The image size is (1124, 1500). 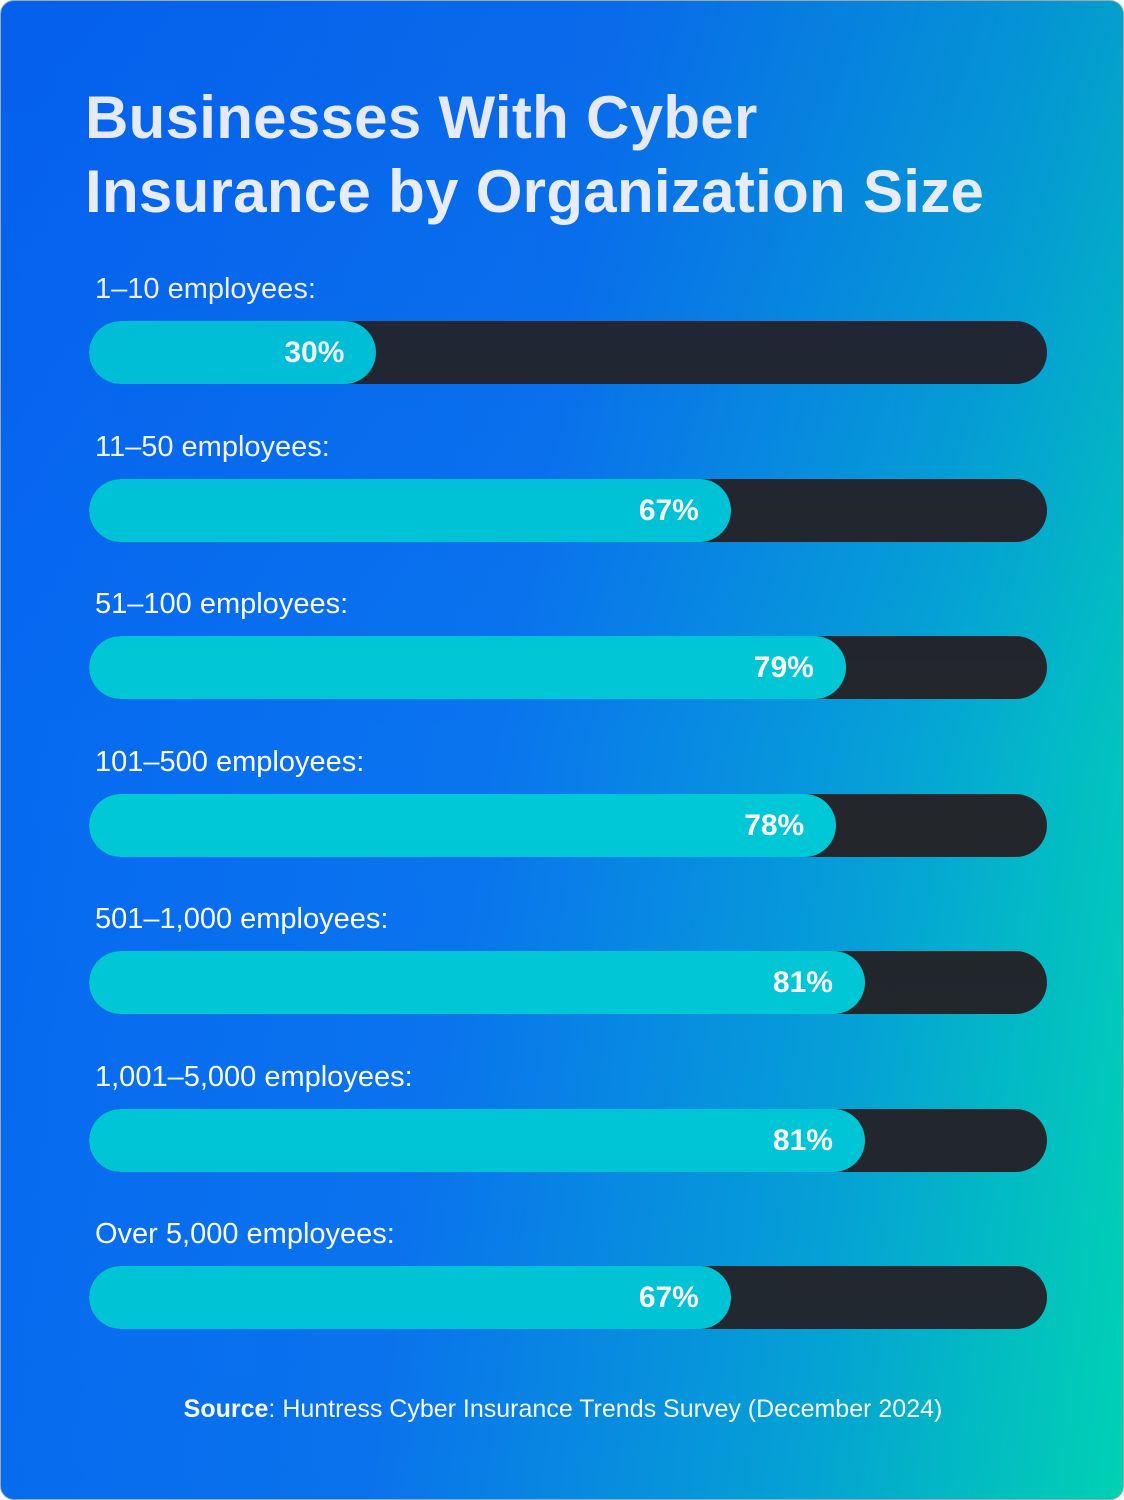 I want to click on value-label: 30%, so click(x=314, y=352).